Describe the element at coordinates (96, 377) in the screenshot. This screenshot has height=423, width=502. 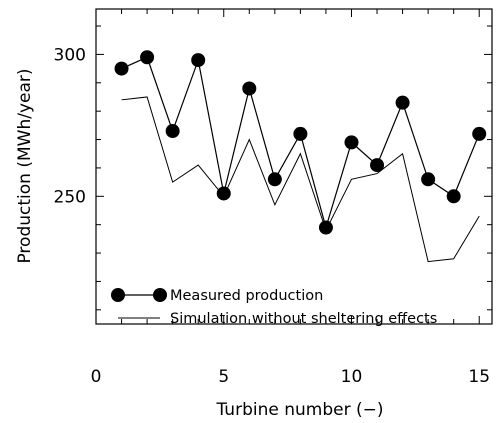
I see `x-tick-label: 0` at that location.